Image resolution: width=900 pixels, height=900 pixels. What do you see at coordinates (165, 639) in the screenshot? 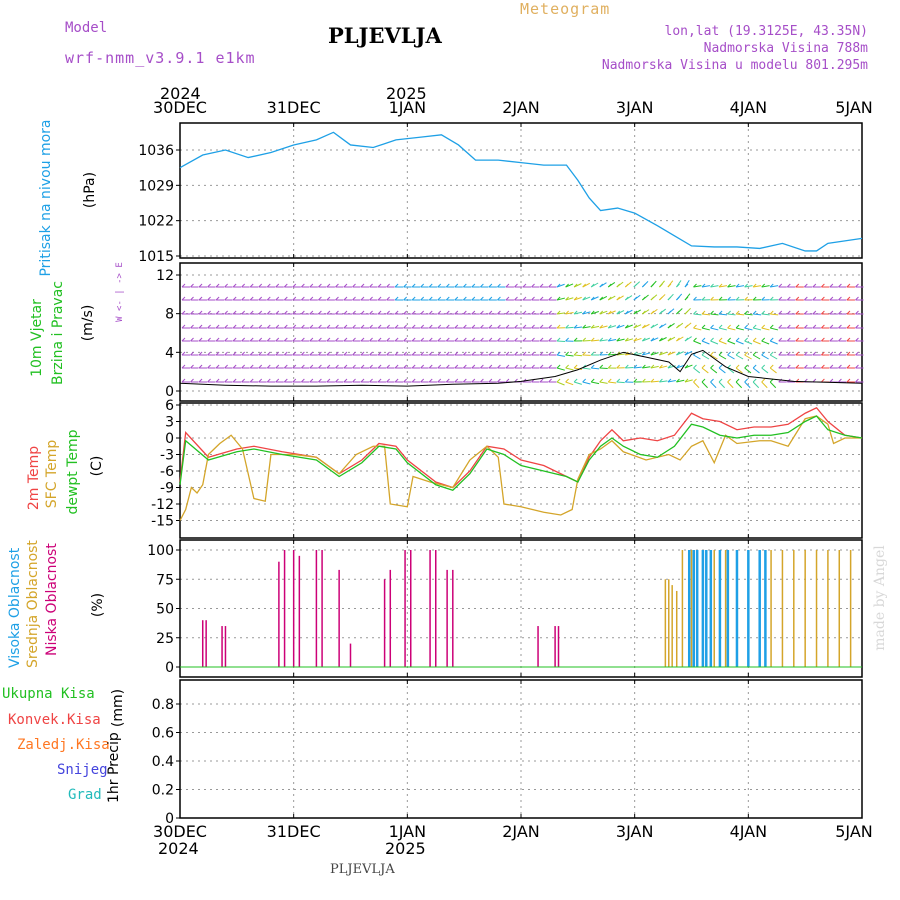
I see `y-tick-label: 25` at bounding box center [165, 639].